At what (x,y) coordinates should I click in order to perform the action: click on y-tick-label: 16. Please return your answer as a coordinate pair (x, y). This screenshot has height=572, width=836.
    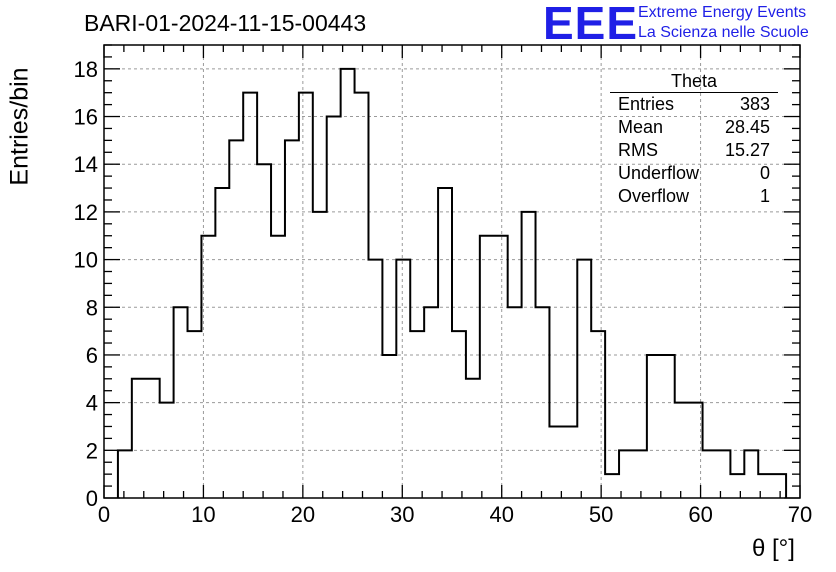
    Looking at the image, I should click on (86, 117).